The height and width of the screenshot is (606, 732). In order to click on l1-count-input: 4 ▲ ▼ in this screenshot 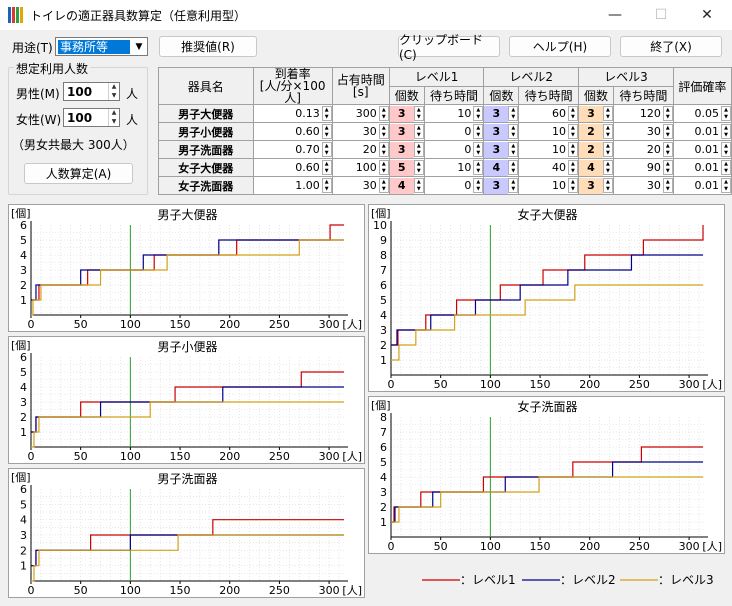, I will do `click(406, 185)`.